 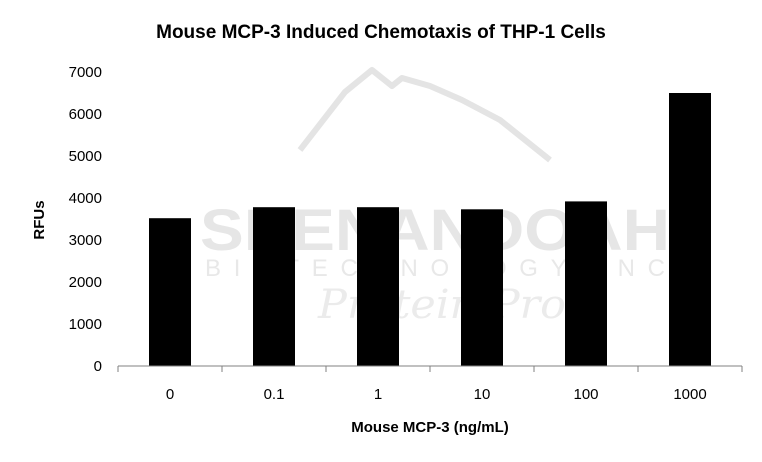 What do you see at coordinates (85, 324) in the screenshot?
I see `y-tick-label: 1000` at bounding box center [85, 324].